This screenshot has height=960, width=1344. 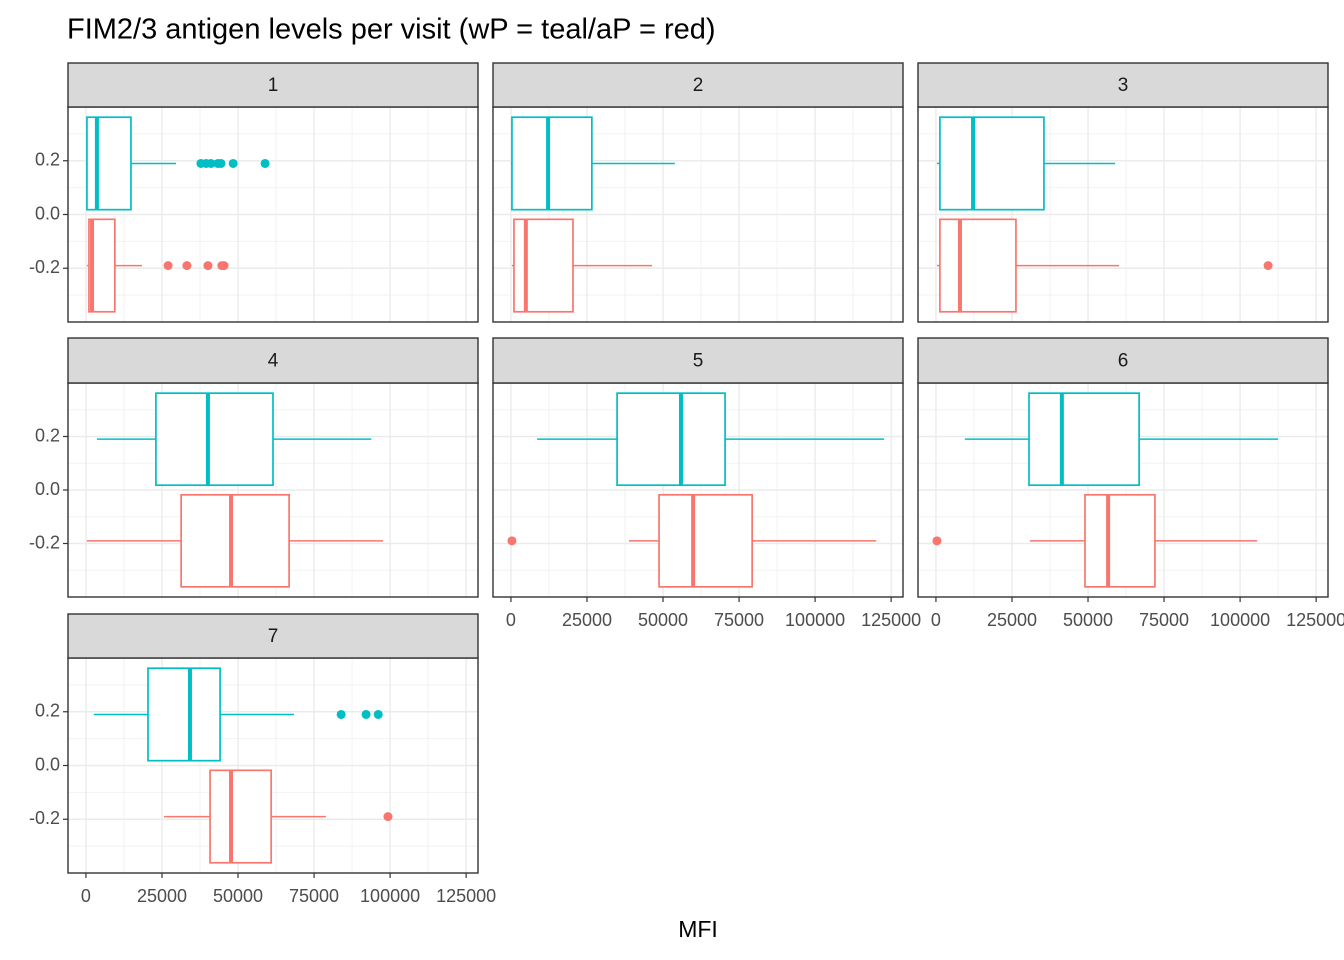 I want to click on strip-label: 4, so click(x=273, y=361).